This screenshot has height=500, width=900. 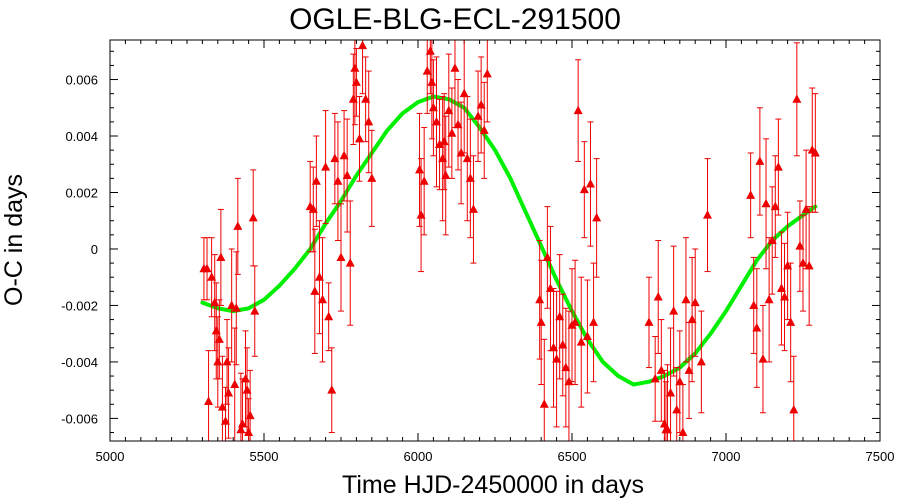 What do you see at coordinates (880, 456) in the screenshot?
I see `x-tick-label: 7500` at bounding box center [880, 456].